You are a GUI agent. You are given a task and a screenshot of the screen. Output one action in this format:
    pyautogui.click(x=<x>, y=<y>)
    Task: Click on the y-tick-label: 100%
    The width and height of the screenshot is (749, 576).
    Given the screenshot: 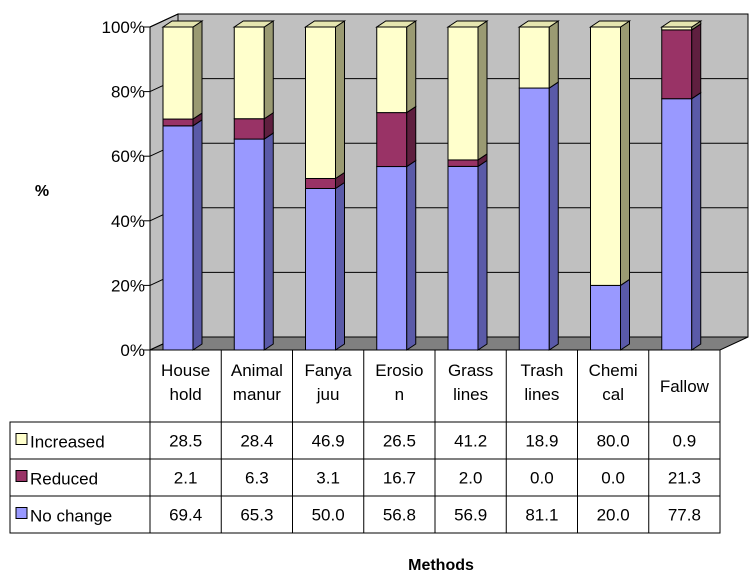 What is the action you would take?
    pyautogui.click(x=123, y=27)
    